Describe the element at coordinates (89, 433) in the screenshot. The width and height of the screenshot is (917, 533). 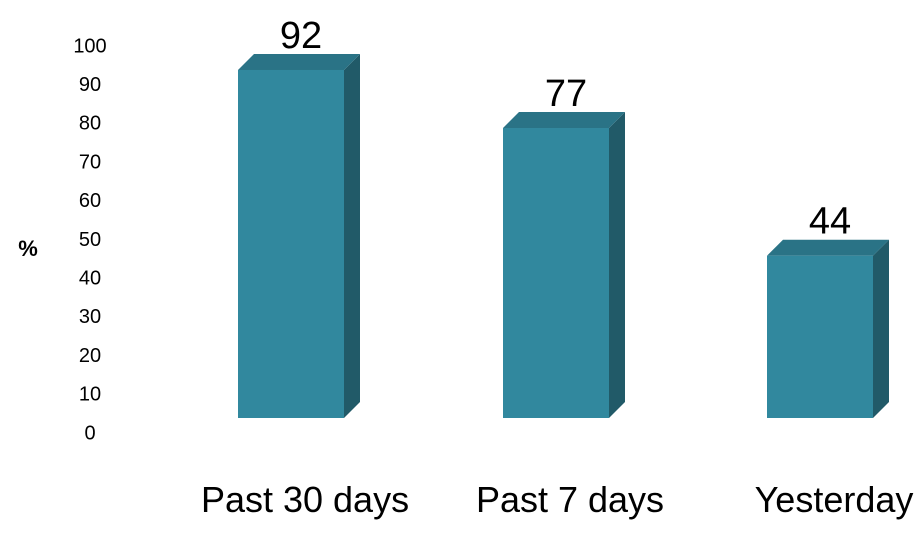
I see `y-tick-label-0: 0` at that location.